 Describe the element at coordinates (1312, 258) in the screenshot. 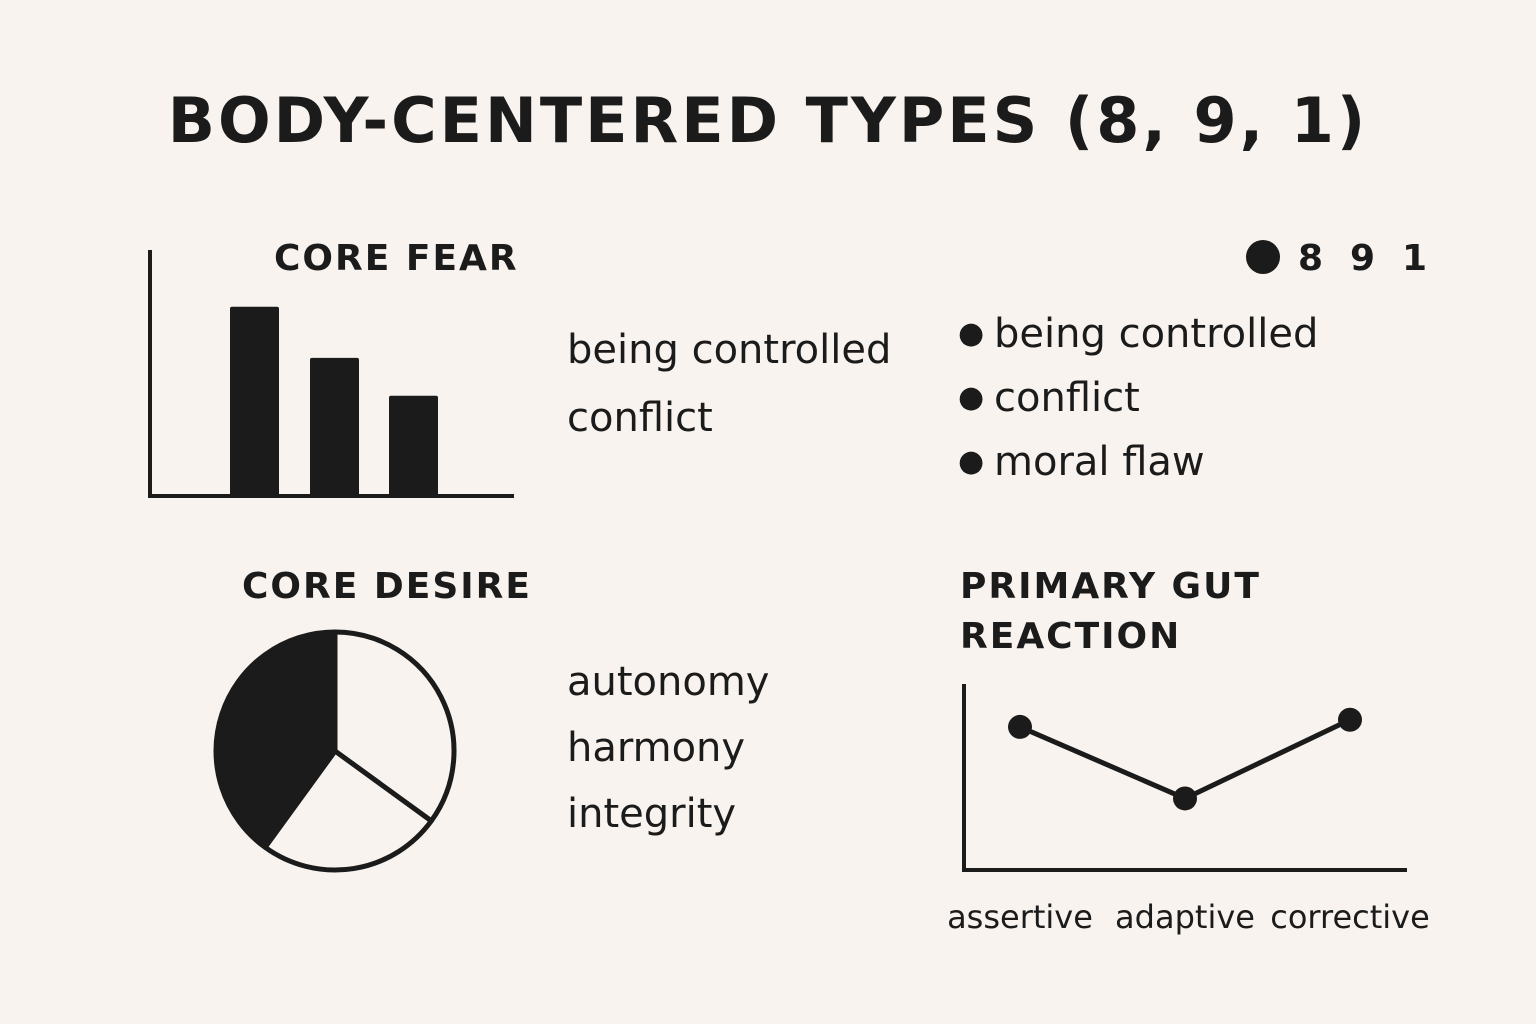

I see `legend-label: 8` at that location.